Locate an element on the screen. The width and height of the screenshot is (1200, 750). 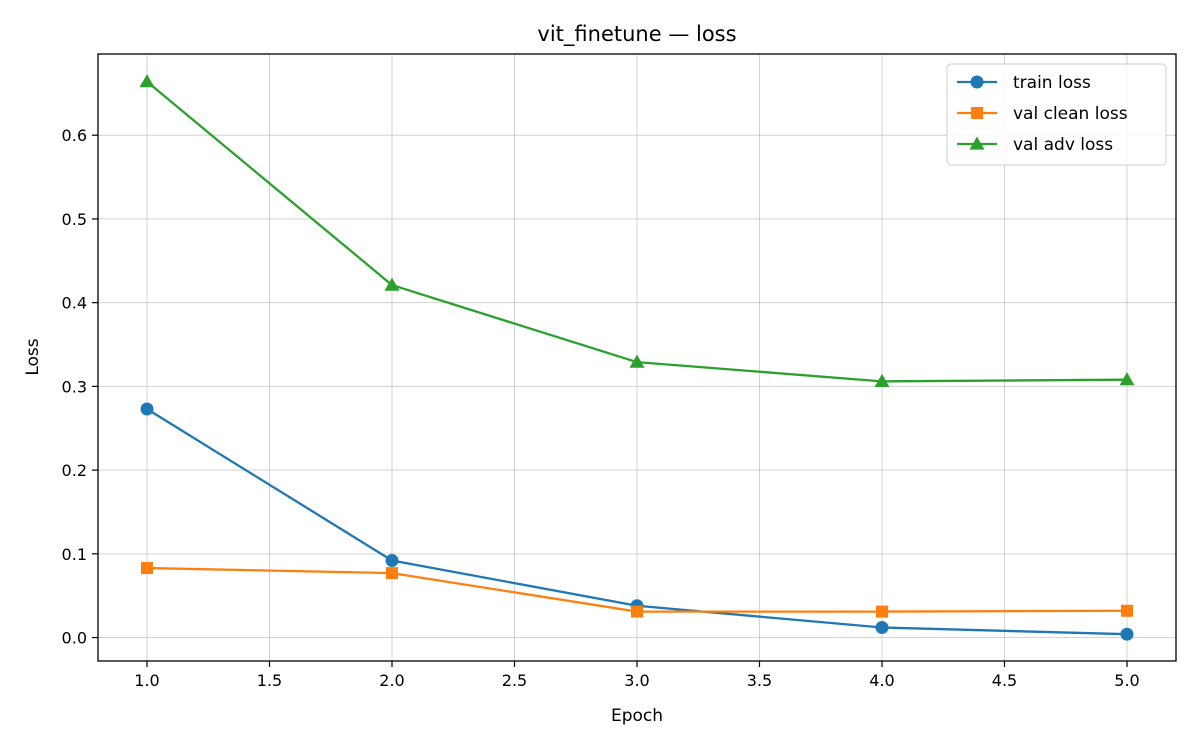
y-tick-label: 0.0 is located at coordinates (74, 638).